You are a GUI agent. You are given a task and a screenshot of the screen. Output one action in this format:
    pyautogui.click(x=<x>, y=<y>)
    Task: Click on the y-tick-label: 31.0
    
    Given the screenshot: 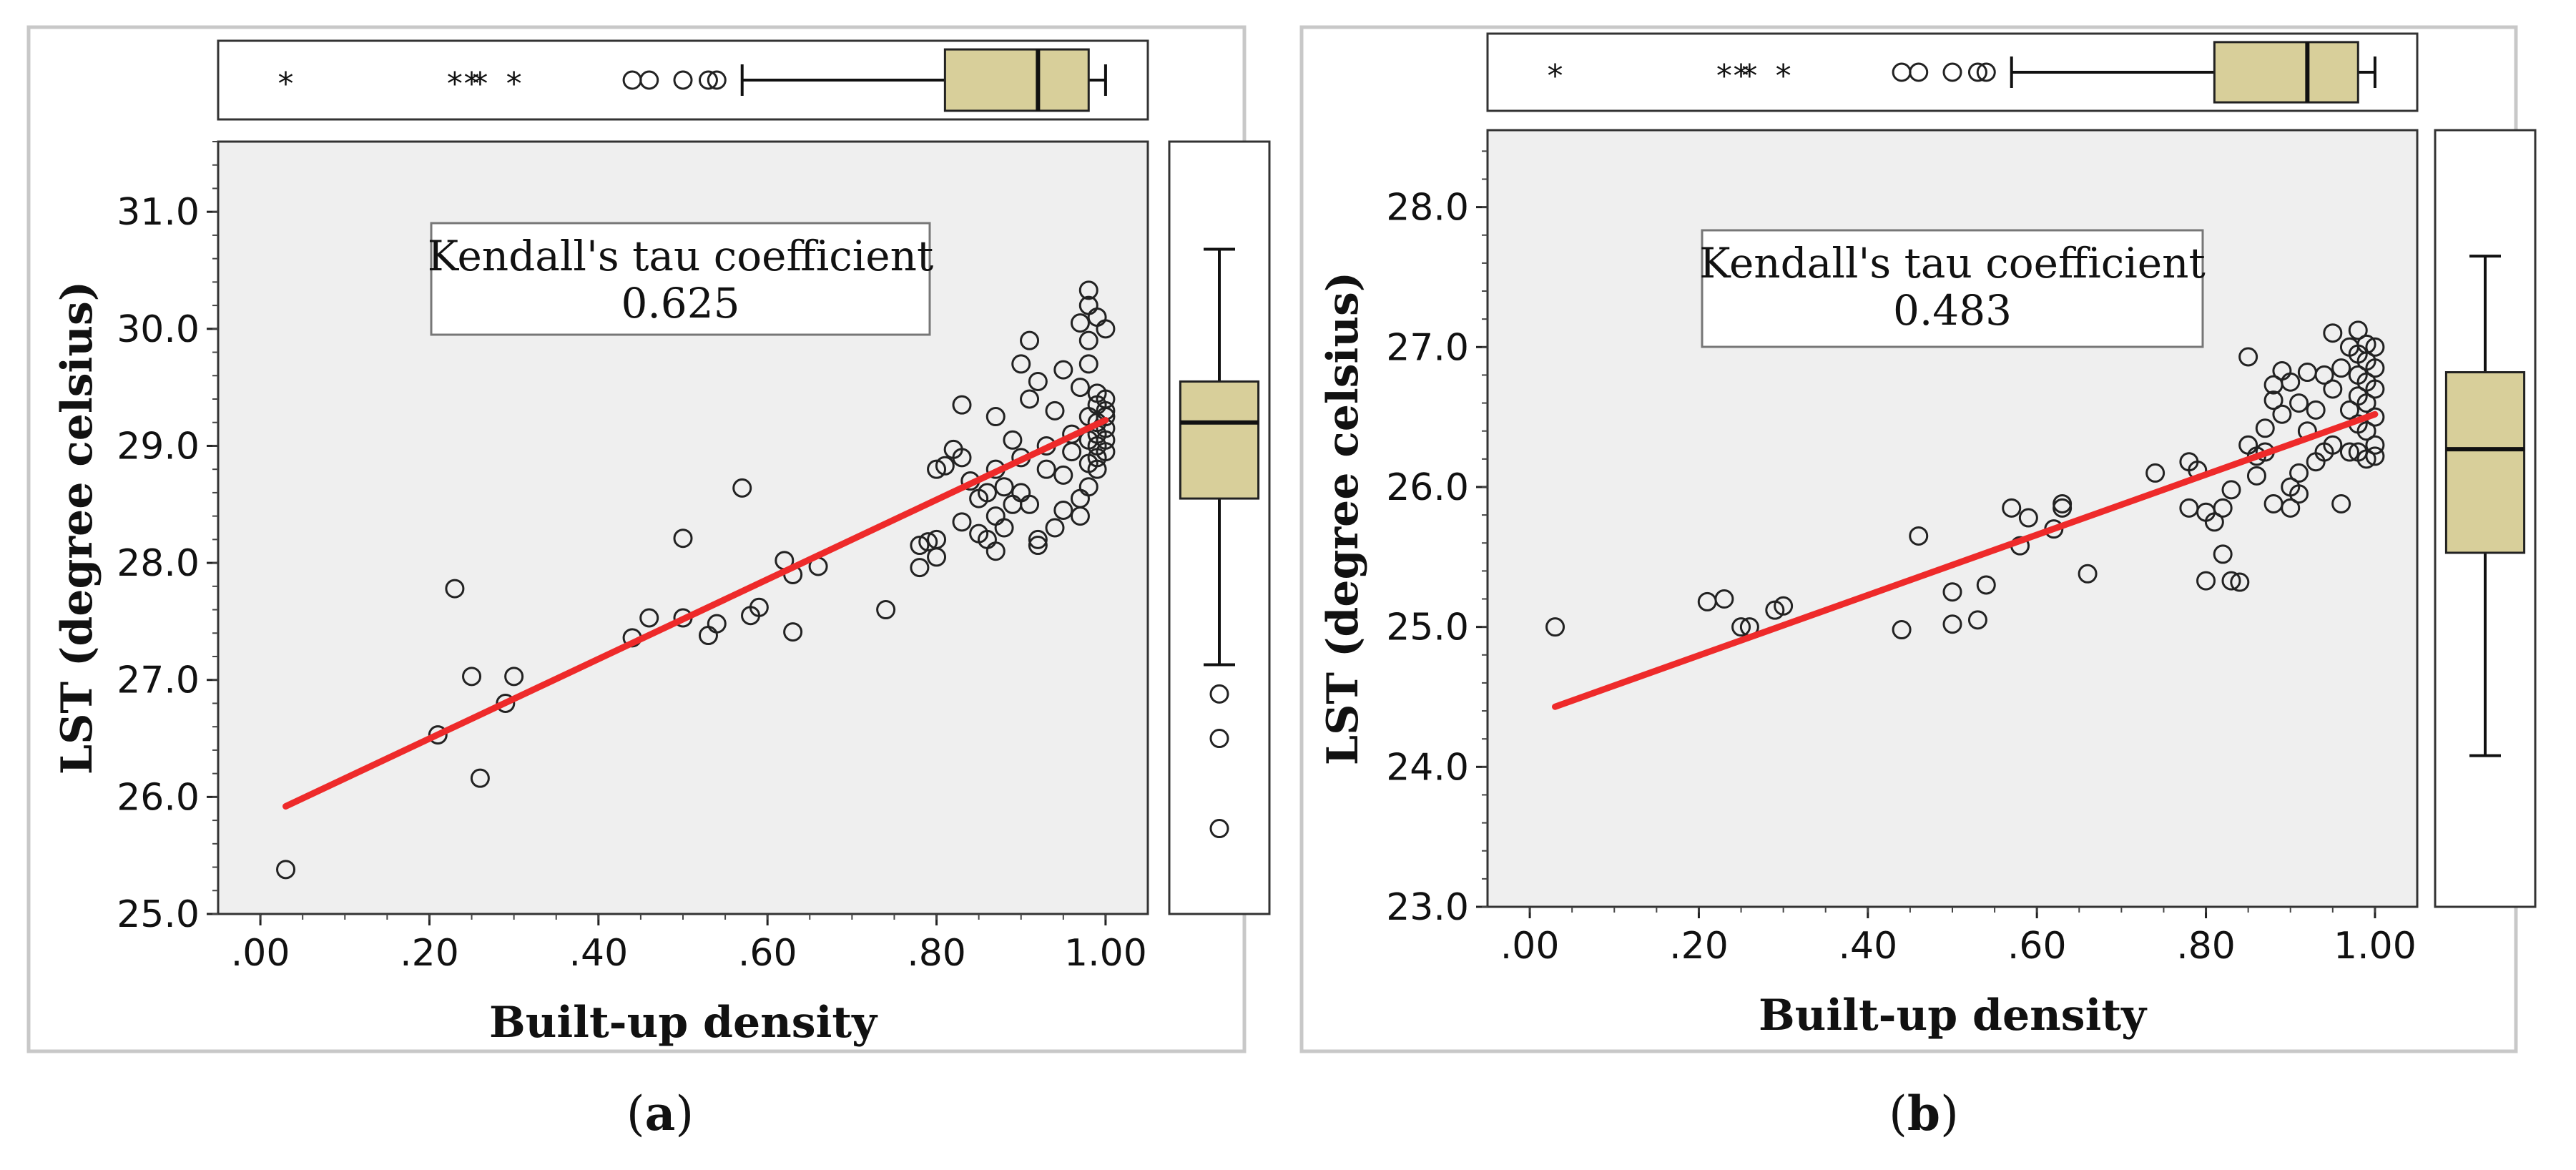 What is the action you would take?
    pyautogui.click(x=159, y=212)
    